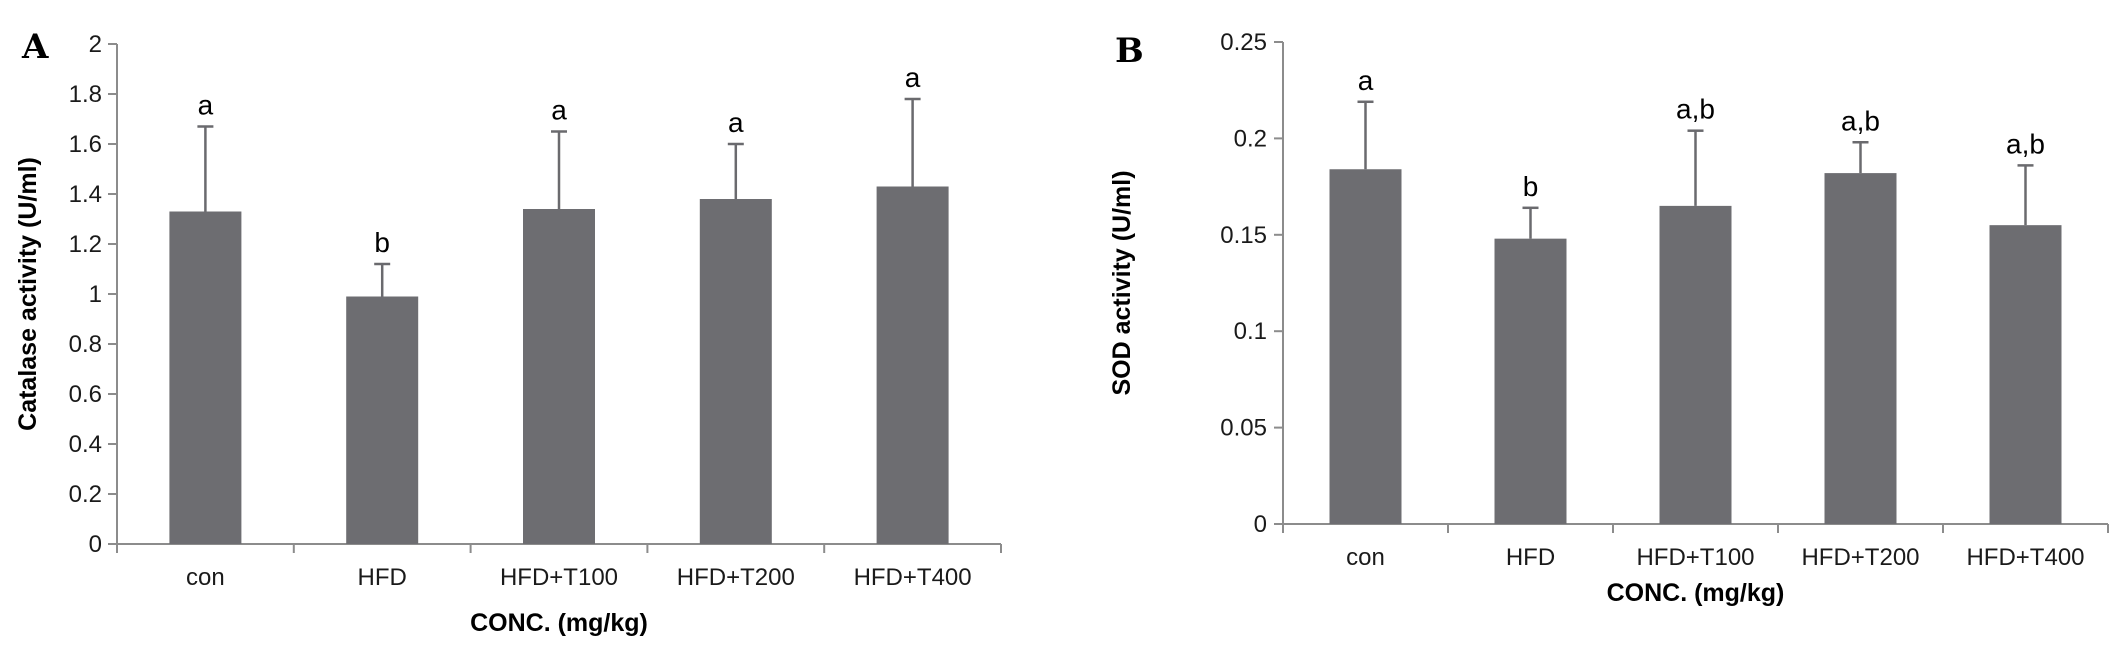 Image resolution: width=2127 pixels, height=647 pixels. What do you see at coordinates (85, 94) in the screenshot?
I see `panel-a-y-tick-label: 1.8` at bounding box center [85, 94].